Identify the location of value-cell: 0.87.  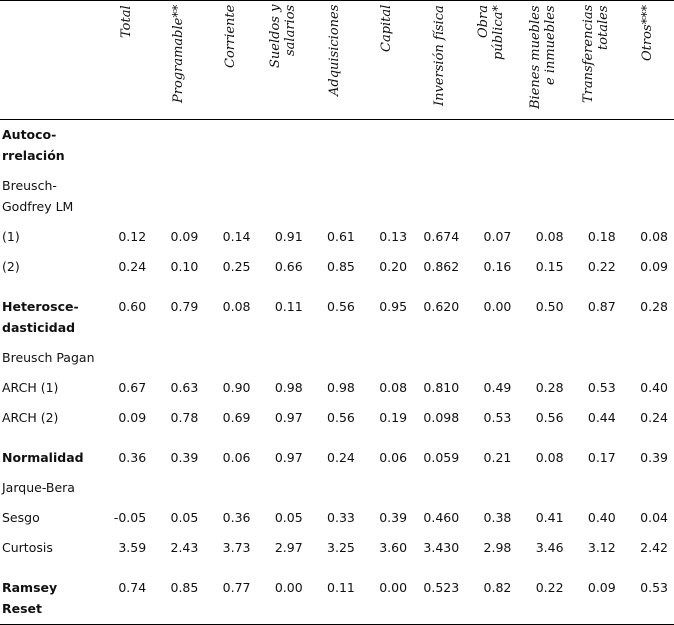
(601, 306).